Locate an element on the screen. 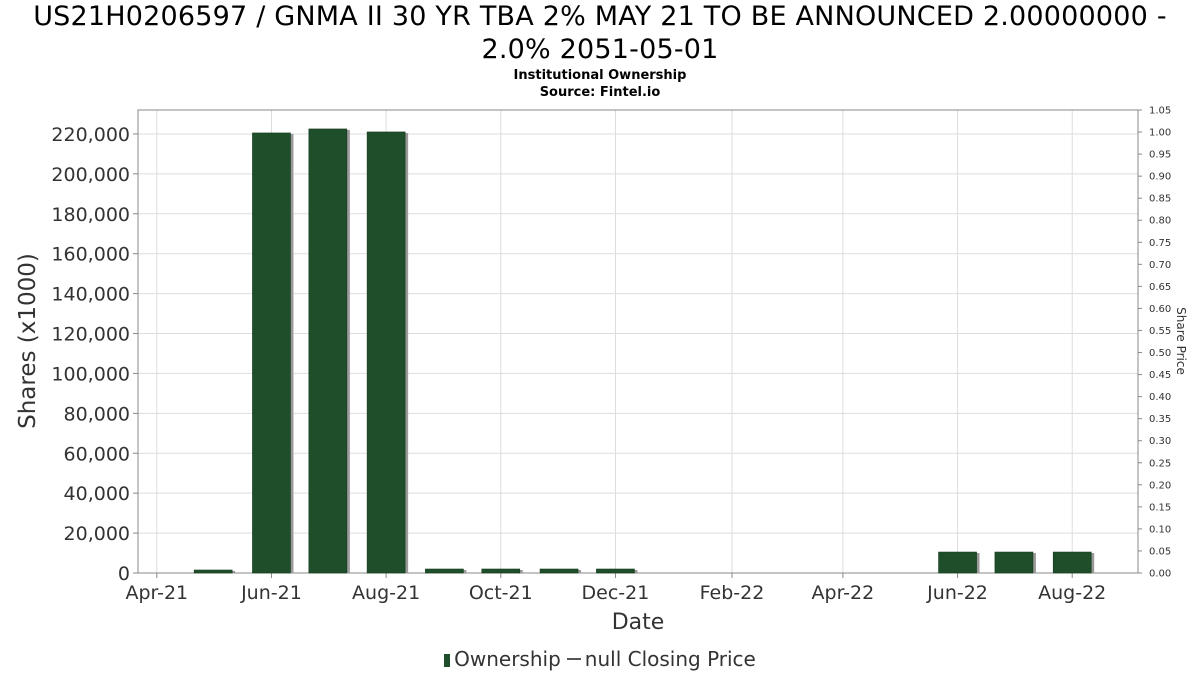 The height and width of the screenshot is (675, 1200). y2-tick-label: 0.50 is located at coordinates (1160, 353).